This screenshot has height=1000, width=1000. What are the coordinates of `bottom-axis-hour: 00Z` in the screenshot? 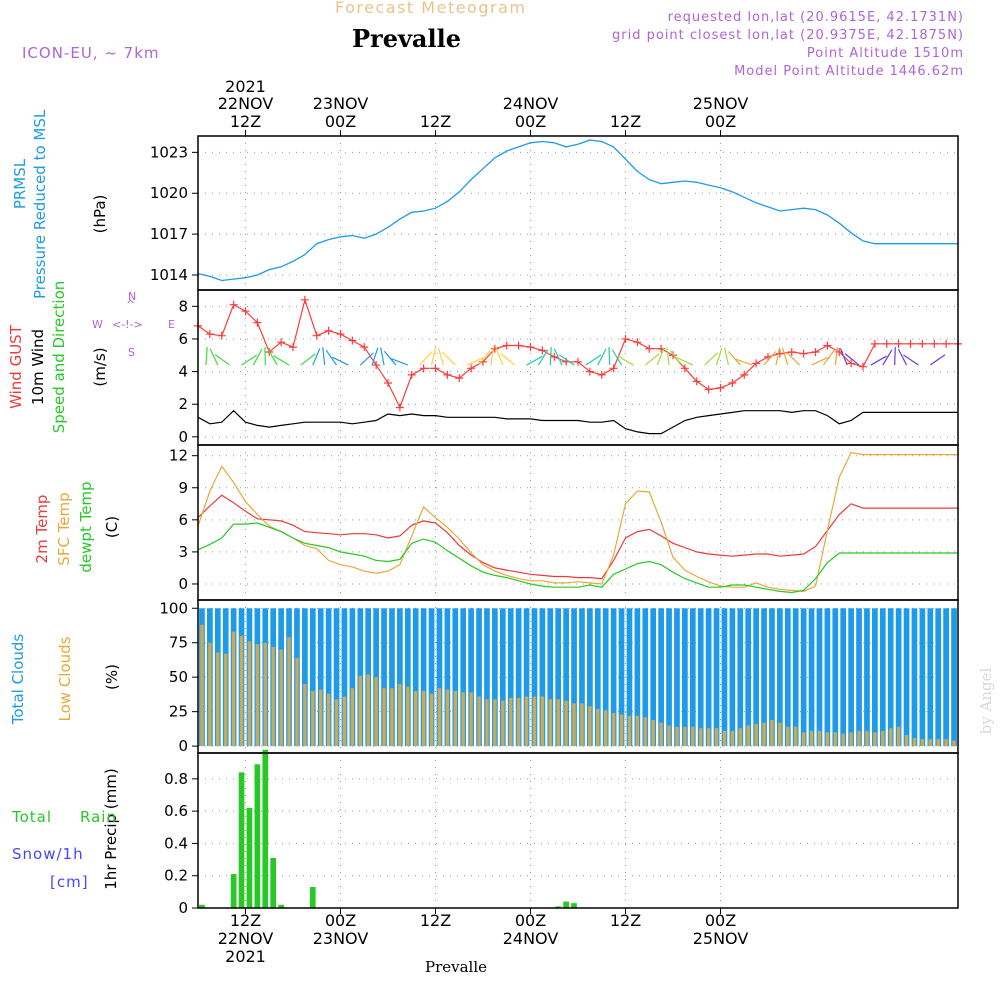 It's located at (340, 920).